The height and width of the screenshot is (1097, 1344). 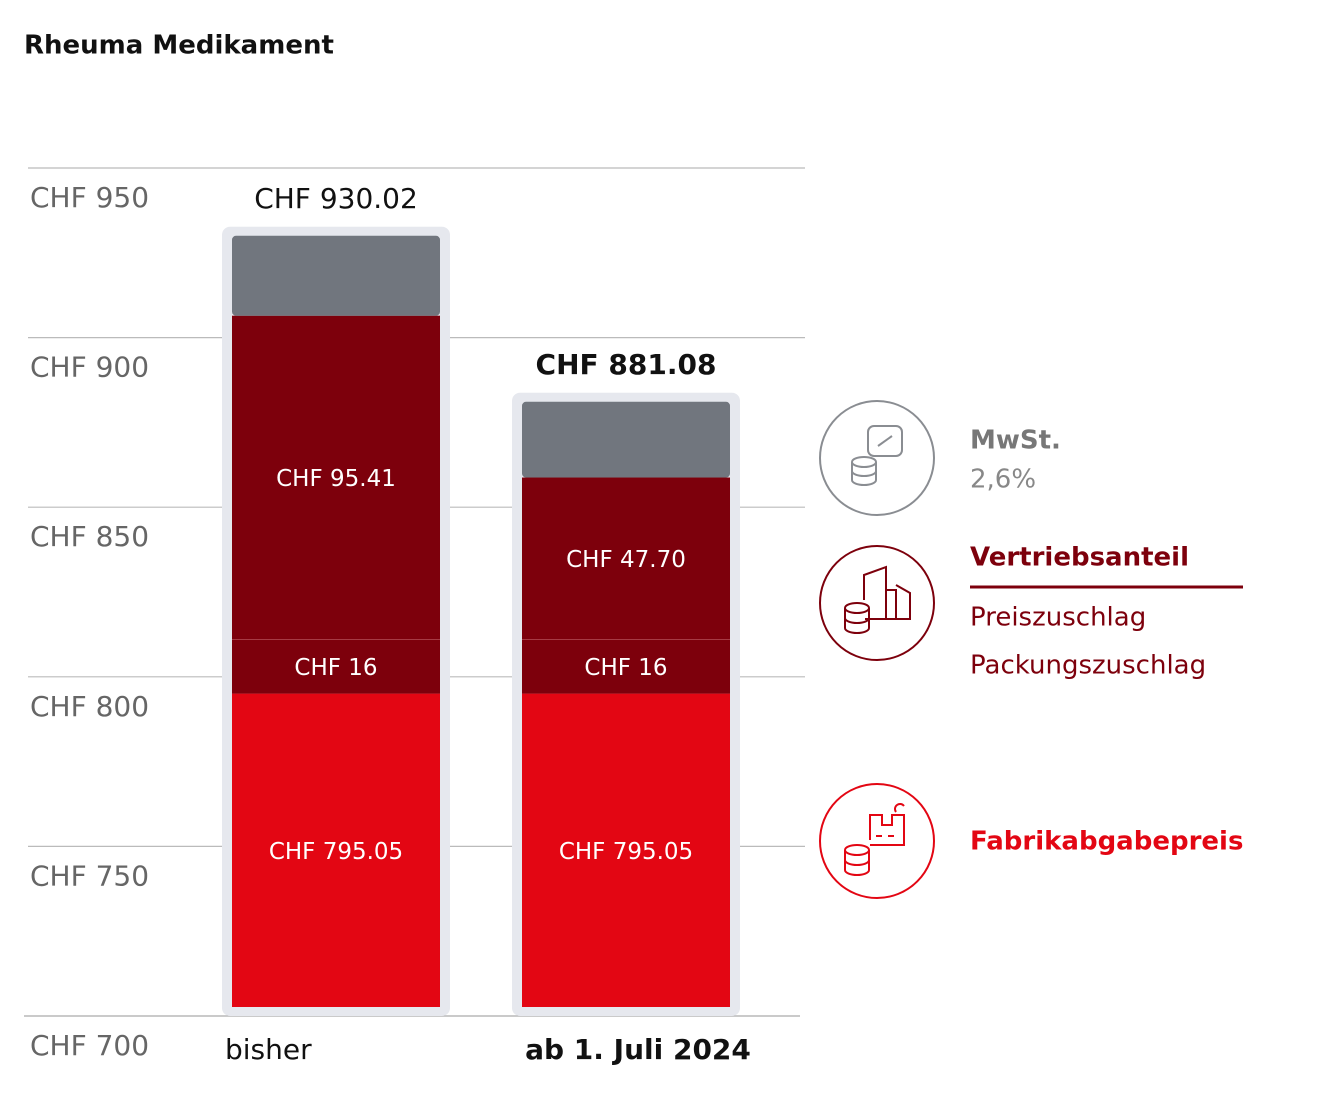 What do you see at coordinates (1106, 842) in the screenshot?
I see `legend-label: Fabrikabgabepreis` at bounding box center [1106, 842].